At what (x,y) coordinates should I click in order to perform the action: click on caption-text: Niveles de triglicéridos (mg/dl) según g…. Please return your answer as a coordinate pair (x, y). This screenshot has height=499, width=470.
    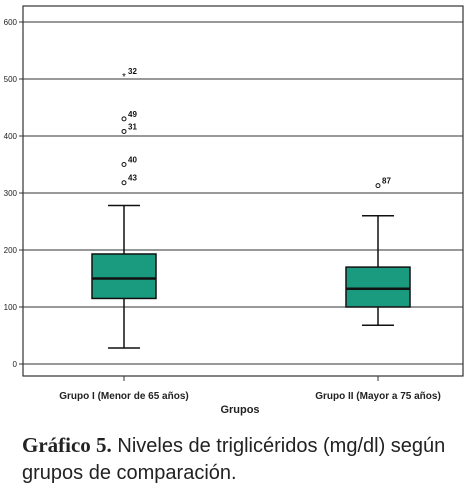
    Looking at the image, I should click on (234, 459).